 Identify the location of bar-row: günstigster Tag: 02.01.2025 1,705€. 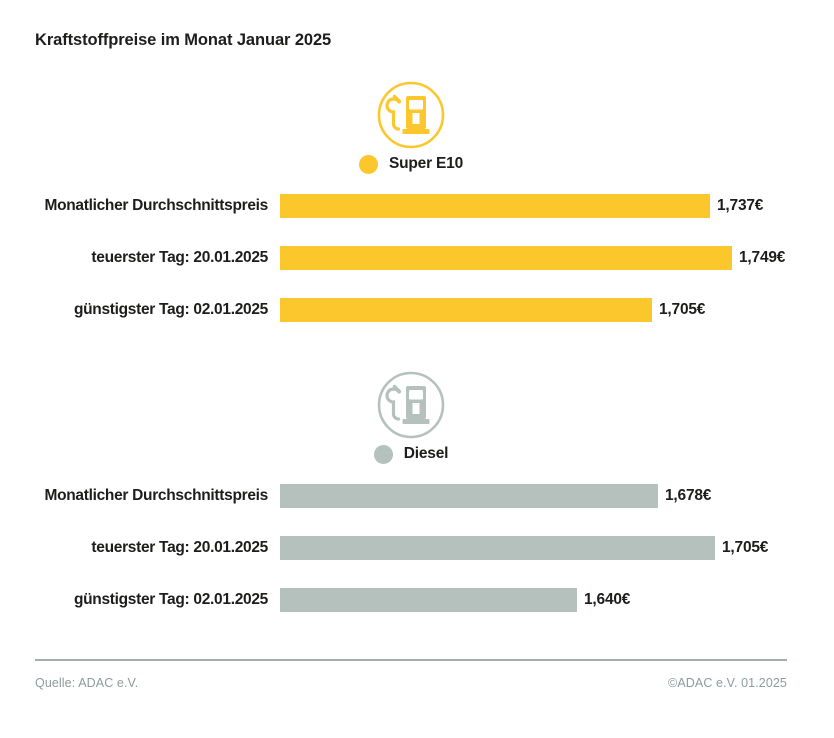
(411, 310).